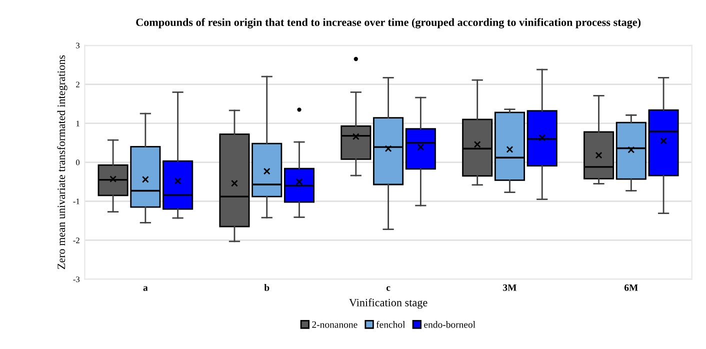 The image size is (706, 349). What do you see at coordinates (78, 123) in the screenshot?
I see `y-tick-label: 1` at bounding box center [78, 123].